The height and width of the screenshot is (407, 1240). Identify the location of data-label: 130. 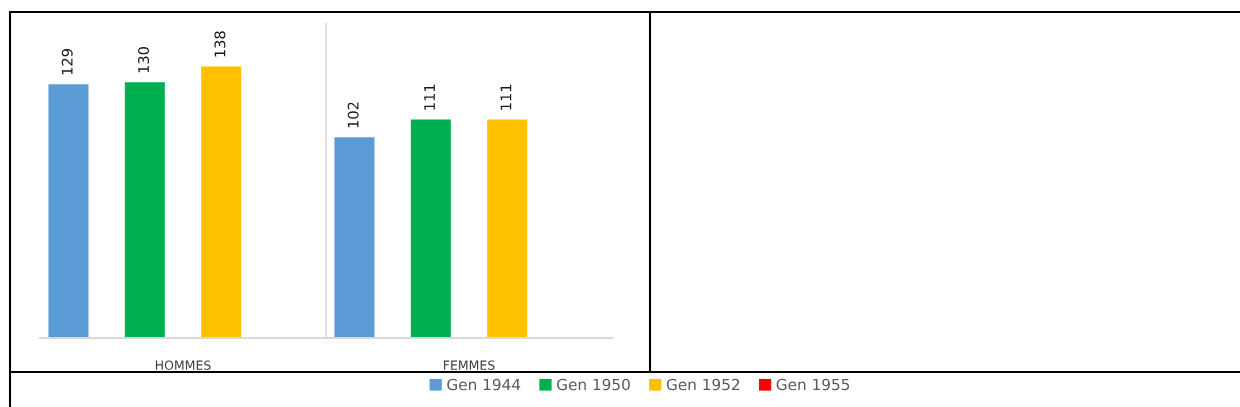
(144, 59).